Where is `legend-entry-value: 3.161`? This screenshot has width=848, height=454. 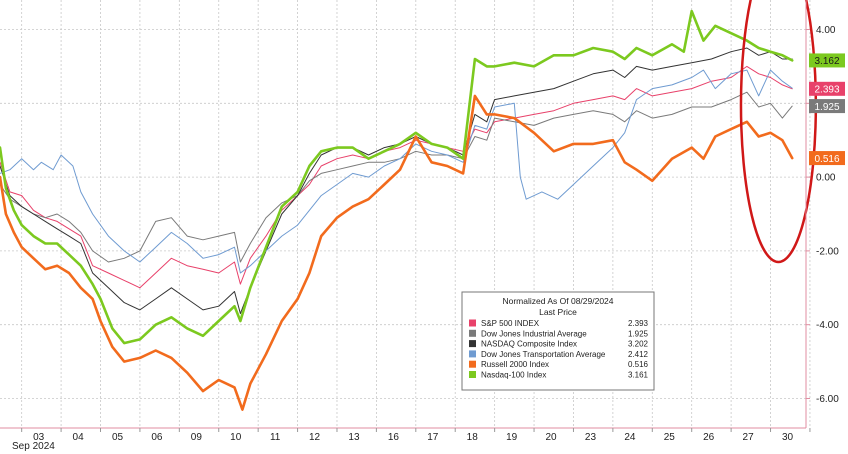 legend-entry-value: 3.161 is located at coordinates (638, 375).